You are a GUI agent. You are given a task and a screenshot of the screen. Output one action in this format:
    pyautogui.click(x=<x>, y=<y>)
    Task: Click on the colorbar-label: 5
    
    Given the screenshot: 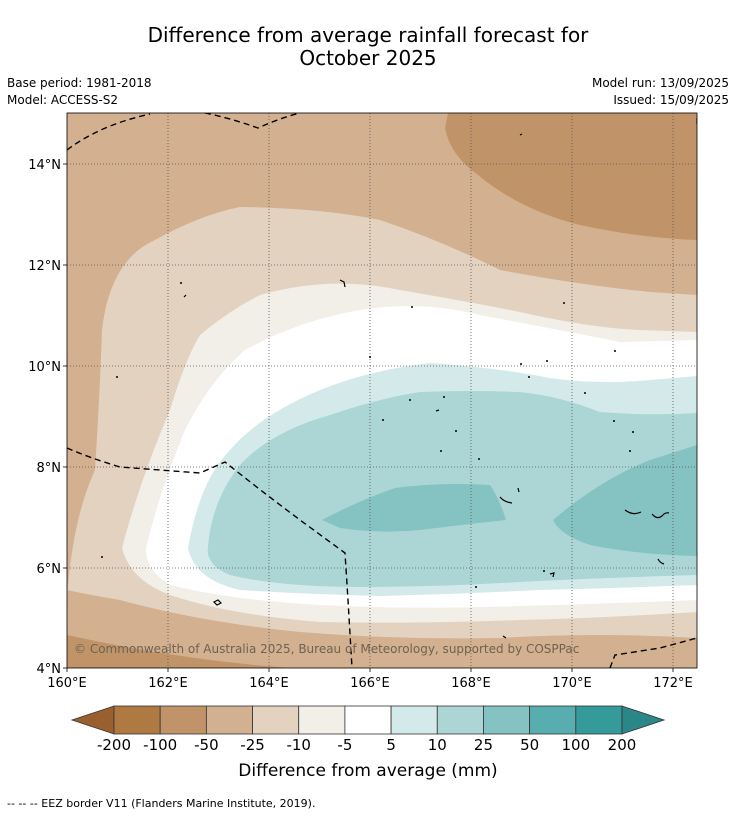 What is the action you would take?
    pyautogui.click(x=391, y=745)
    